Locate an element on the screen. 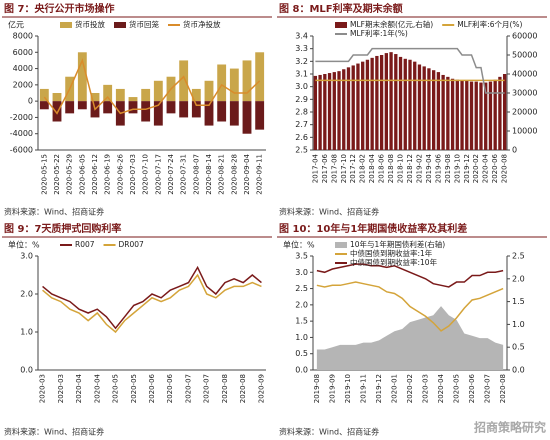 The width and height of the screenshot is (550, 440). y-tick-label: -6000 is located at coordinates (21, 150).